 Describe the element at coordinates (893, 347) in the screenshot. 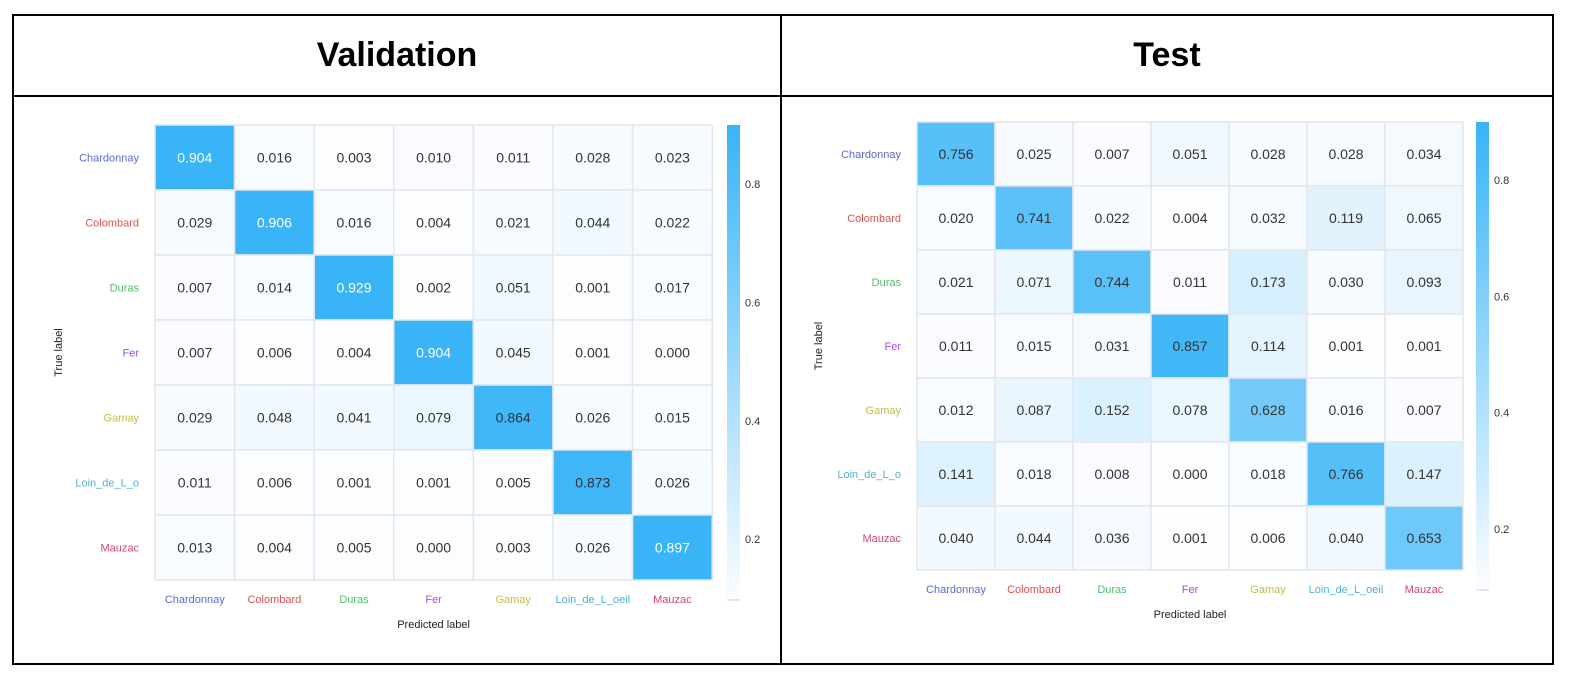

I see `y-tick-label: Fer` at that location.